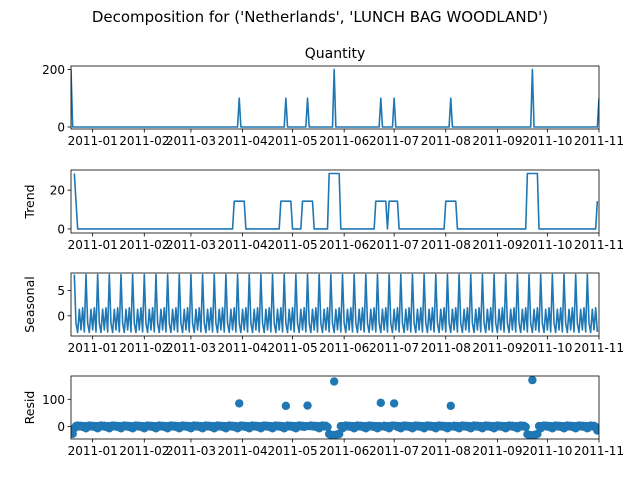 The width and height of the screenshot is (640, 480). I want to click on y-tick-label: 5, so click(61, 291).